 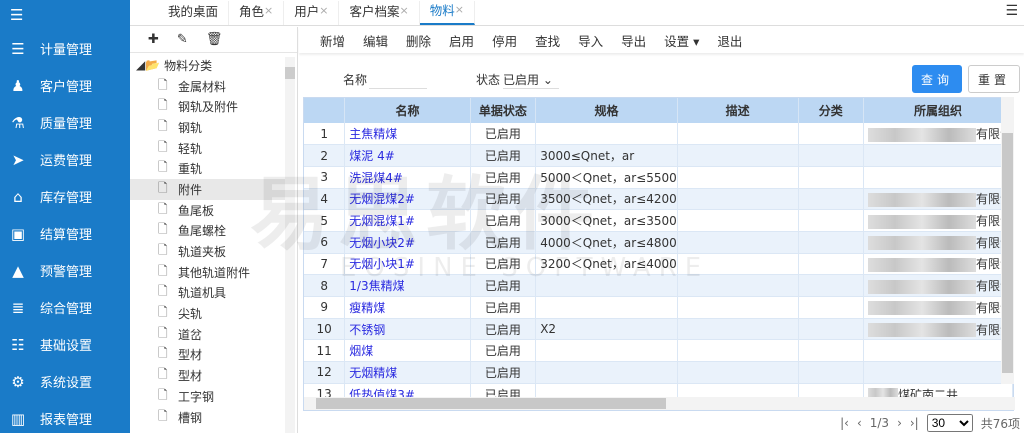 What do you see at coordinates (419, 41) in the screenshot?
I see `toolbar-button: 删除` at bounding box center [419, 41].